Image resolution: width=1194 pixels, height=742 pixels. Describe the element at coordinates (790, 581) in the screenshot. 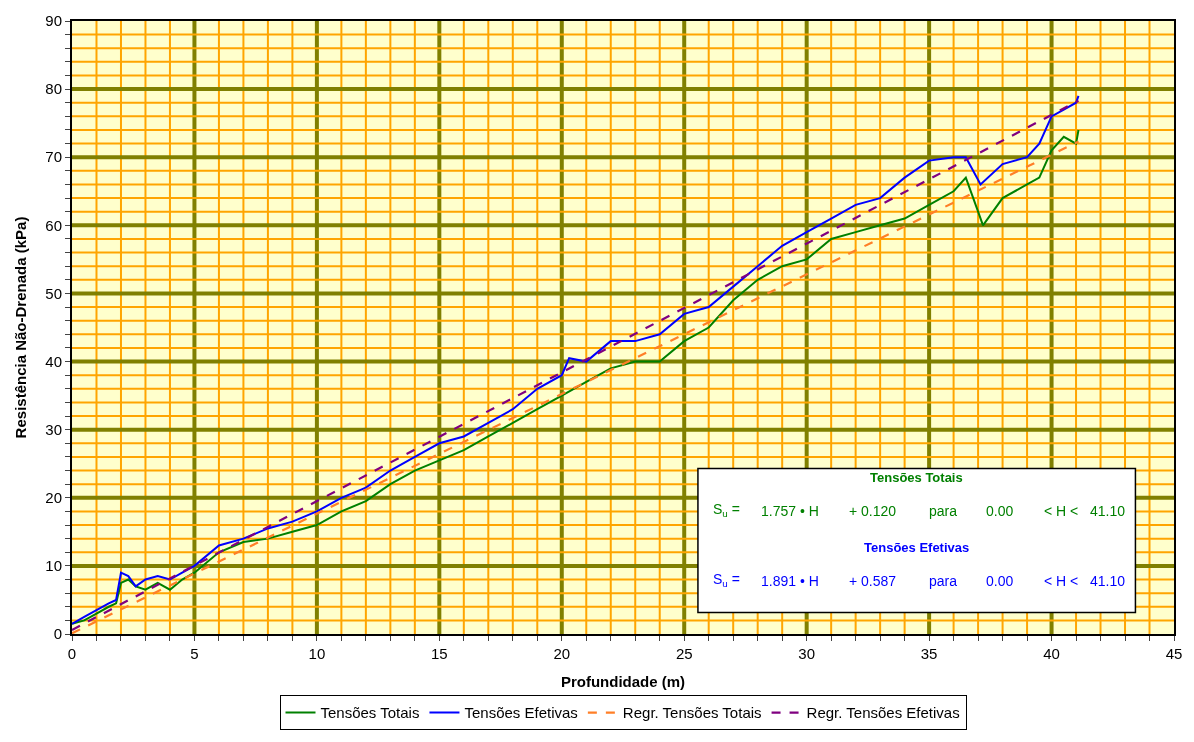

I see `annotation: 1.891 • H` at that location.